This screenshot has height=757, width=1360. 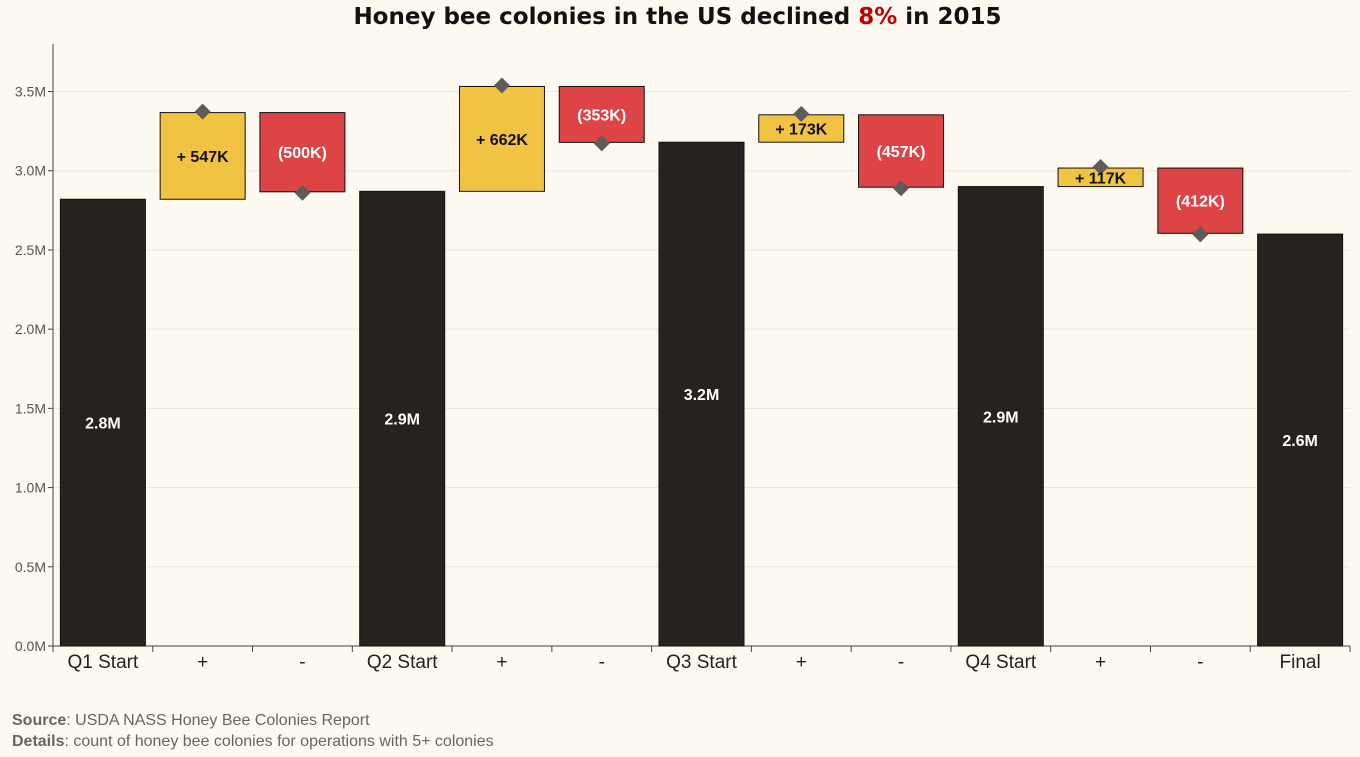 I want to click on data-label: + 547K, so click(x=203, y=157).